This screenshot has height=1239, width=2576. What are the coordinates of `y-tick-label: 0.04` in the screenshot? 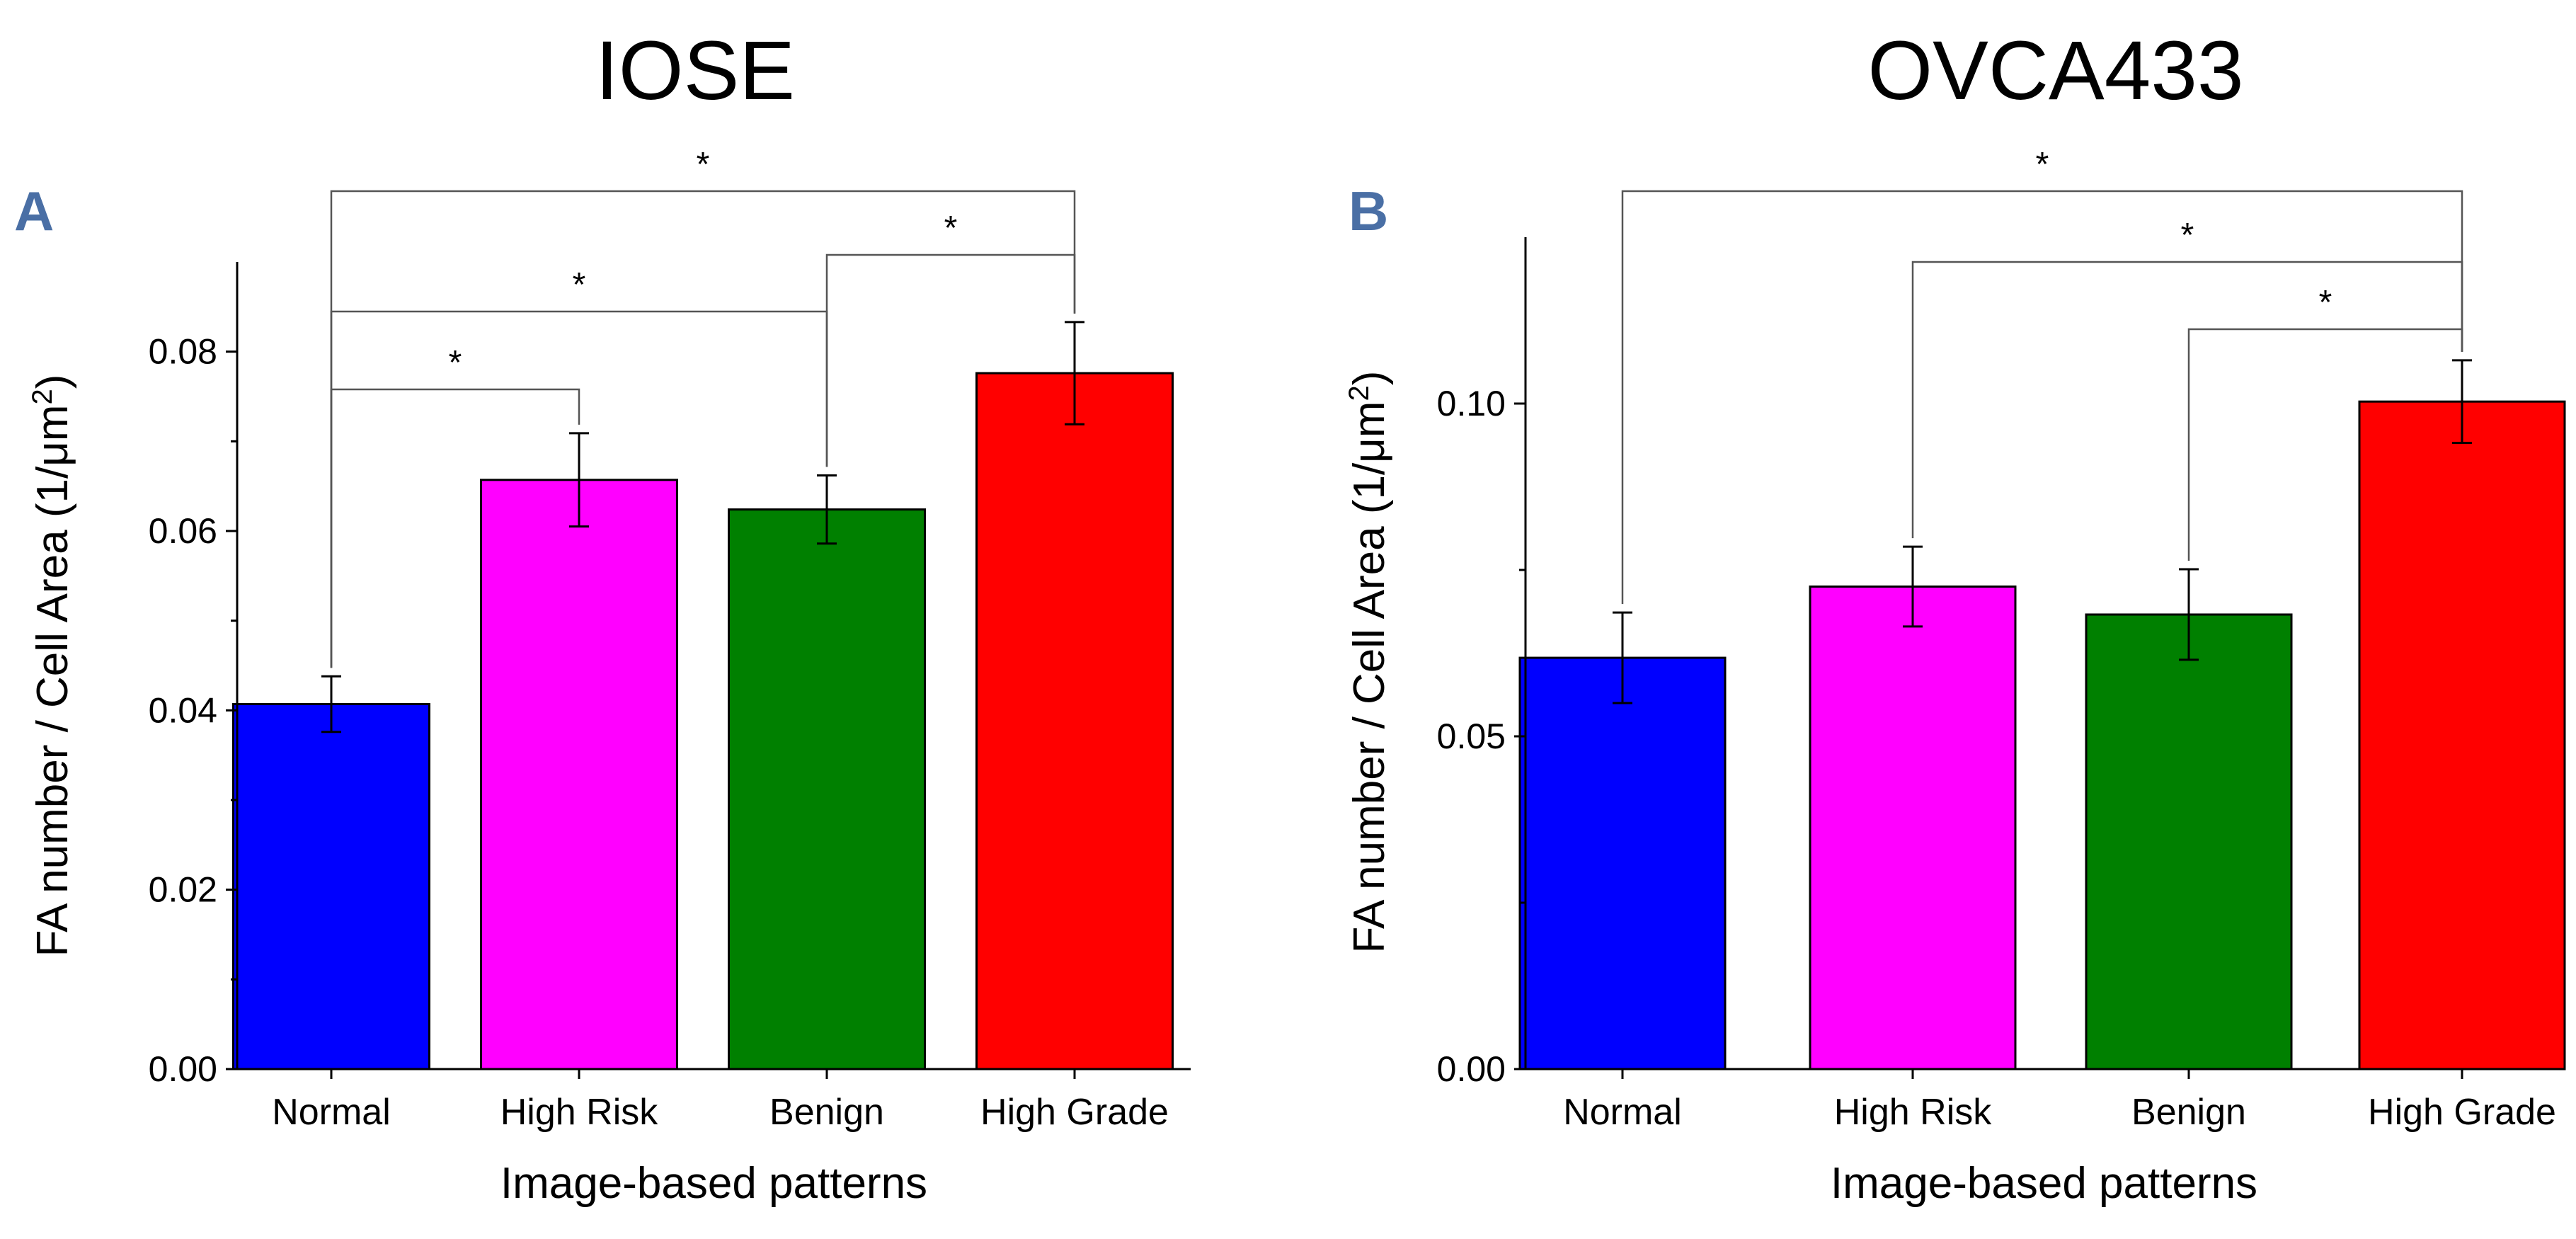 It's located at (183, 710).